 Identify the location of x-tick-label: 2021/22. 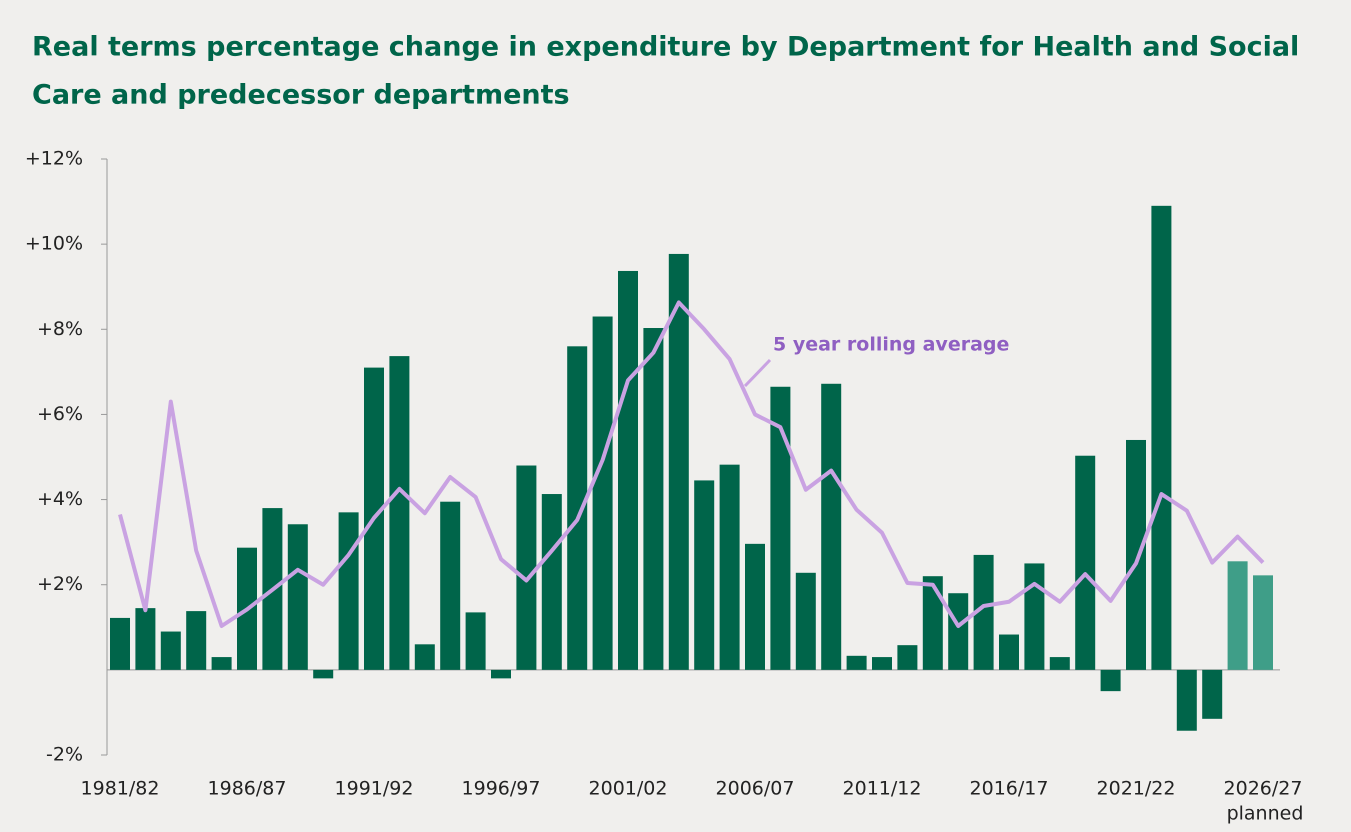
(1136, 789).